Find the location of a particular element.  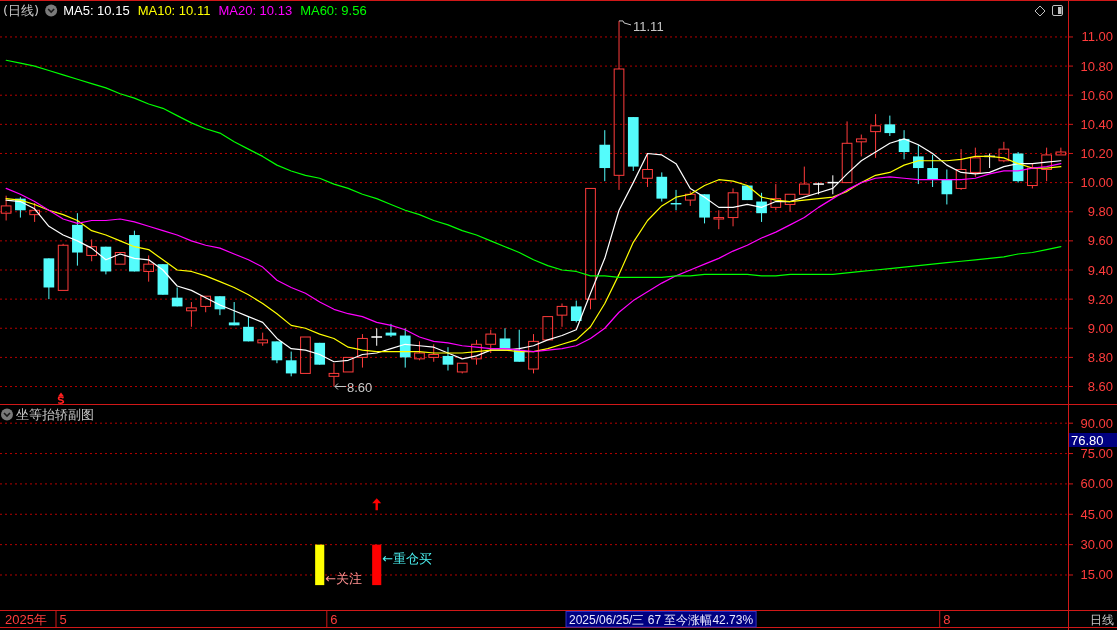

y-tick-label: 9.80 is located at coordinates (1100, 212).